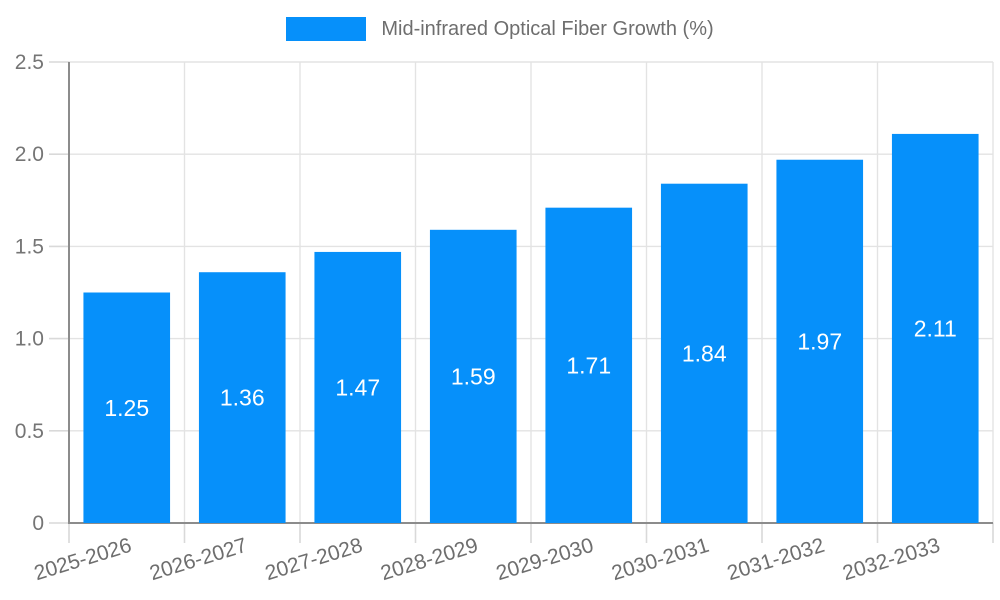 This screenshot has width=1000, height=600. I want to click on bar-2029-2030, so click(589, 365).